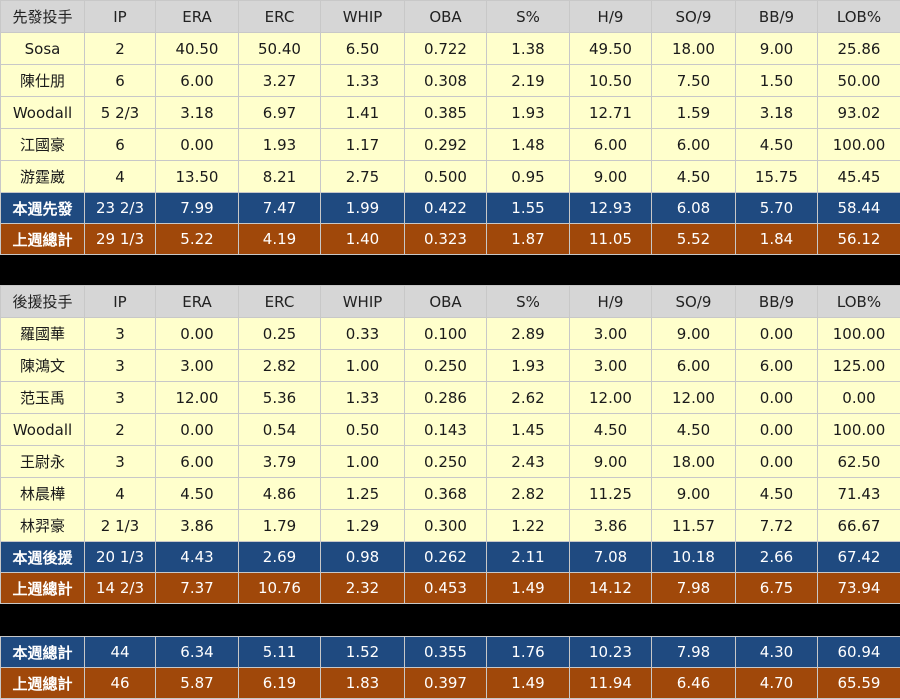 The image size is (900, 699). I want to click on row-label: 王尉永, so click(43, 462).